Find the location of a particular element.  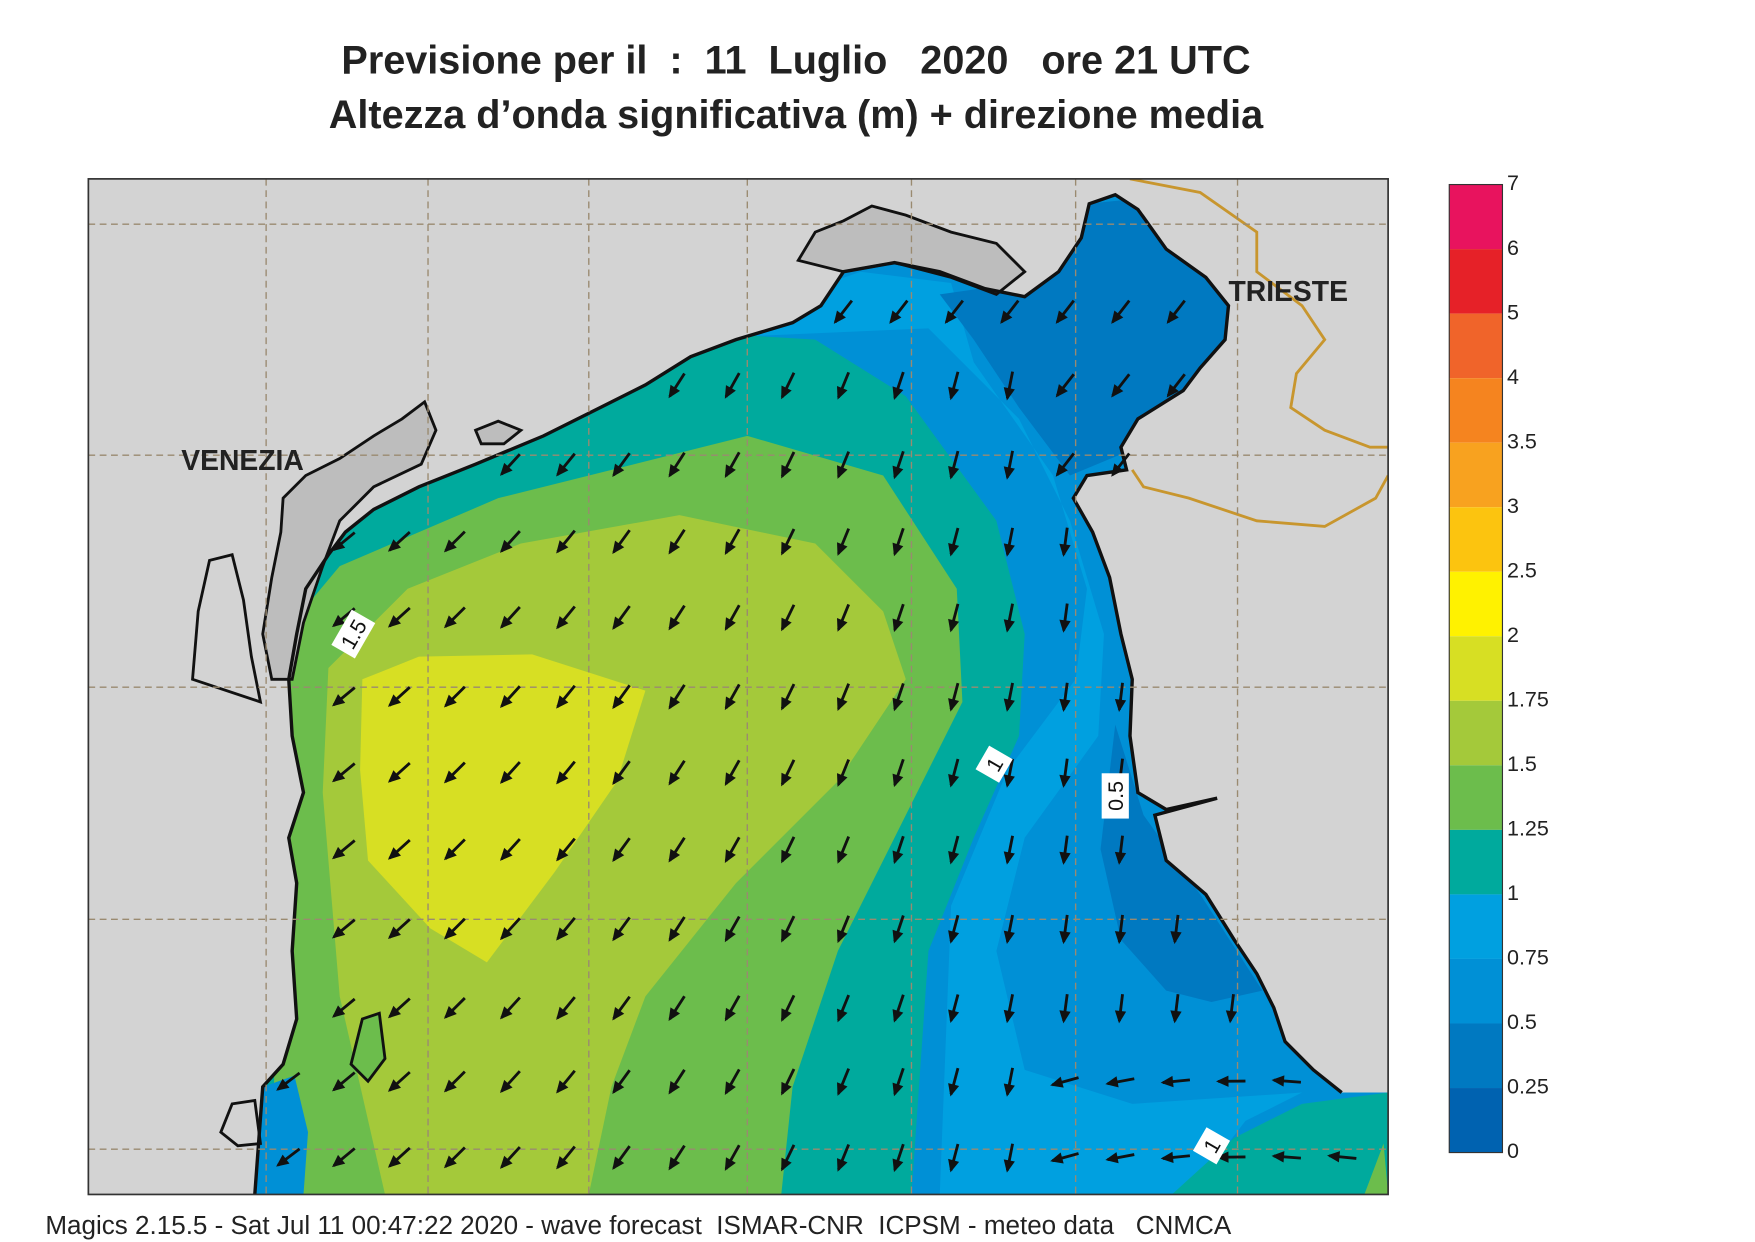

contour-label: 0.5 is located at coordinates (1115, 796).